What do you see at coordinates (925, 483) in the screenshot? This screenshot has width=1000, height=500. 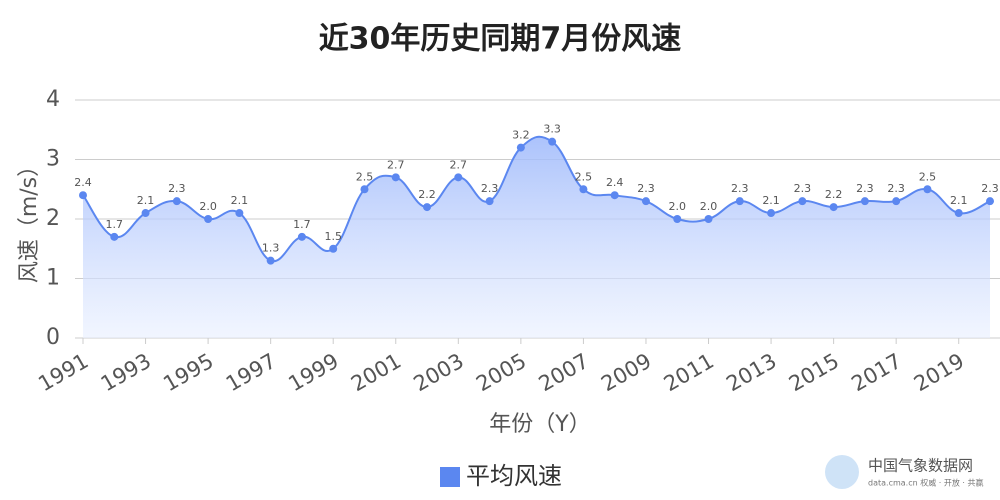 I see `watermark-sub: data.cma.cn 权威 · 开放 · 共赢` at bounding box center [925, 483].